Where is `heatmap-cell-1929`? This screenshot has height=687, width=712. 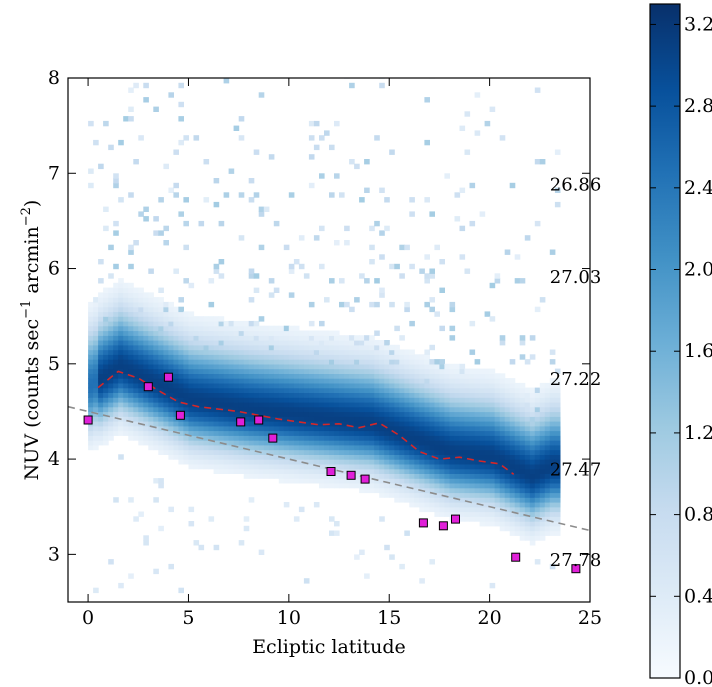
heatmap-cell-1929 is located at coordinates (357, 376).